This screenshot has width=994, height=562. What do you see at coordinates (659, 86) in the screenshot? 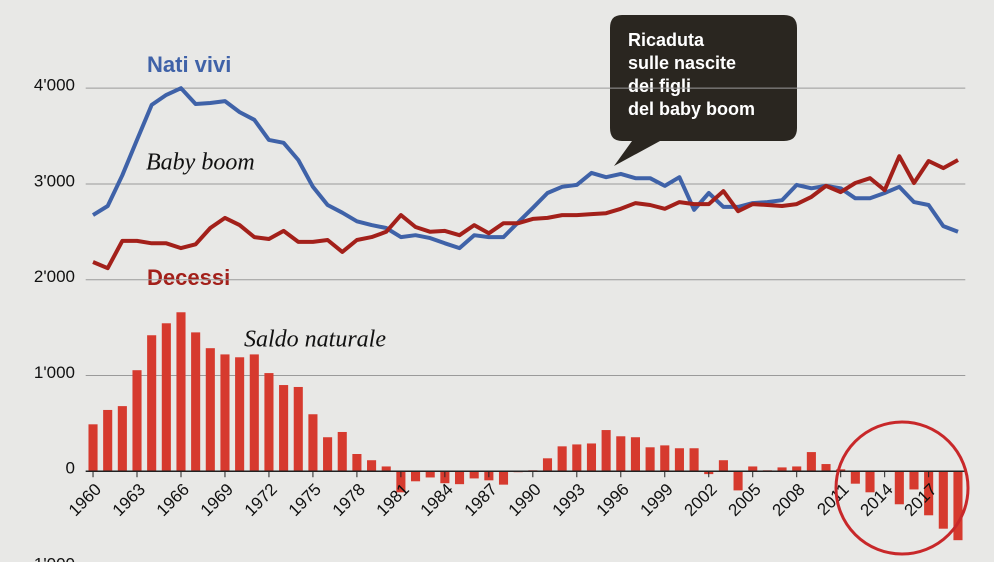
I see `annotation: dei figli` at bounding box center [659, 86].